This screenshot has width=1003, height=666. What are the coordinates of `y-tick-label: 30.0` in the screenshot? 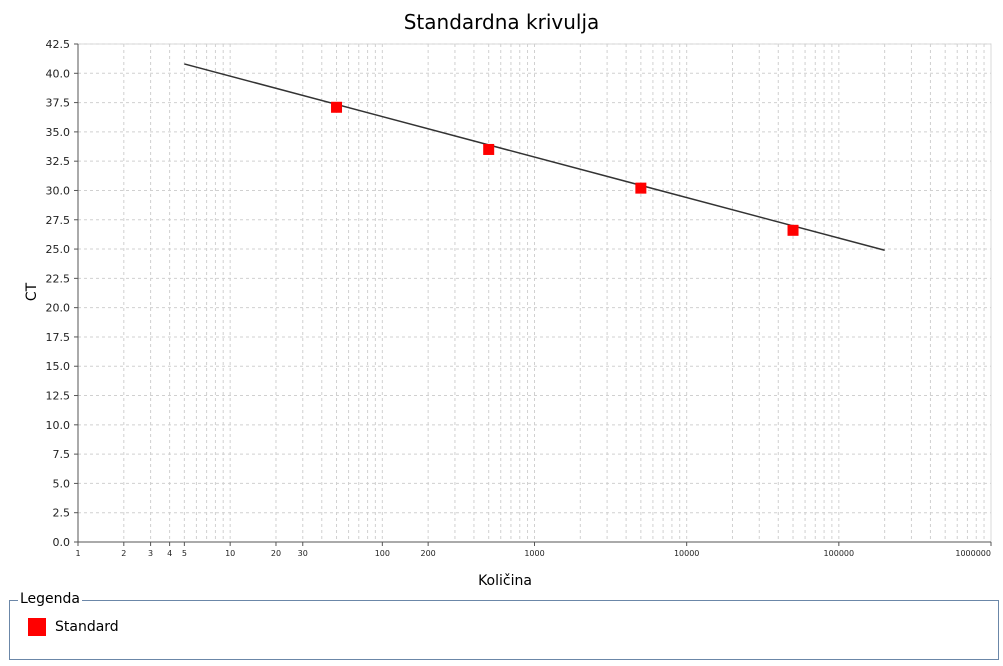 It's located at (58, 190).